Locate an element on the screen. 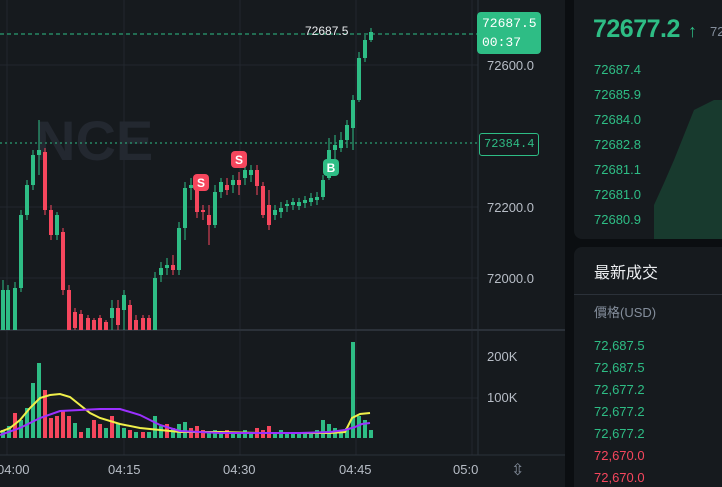 This screenshot has width=722, height=487. orderbook-row: 72682.8 is located at coordinates (617, 144).